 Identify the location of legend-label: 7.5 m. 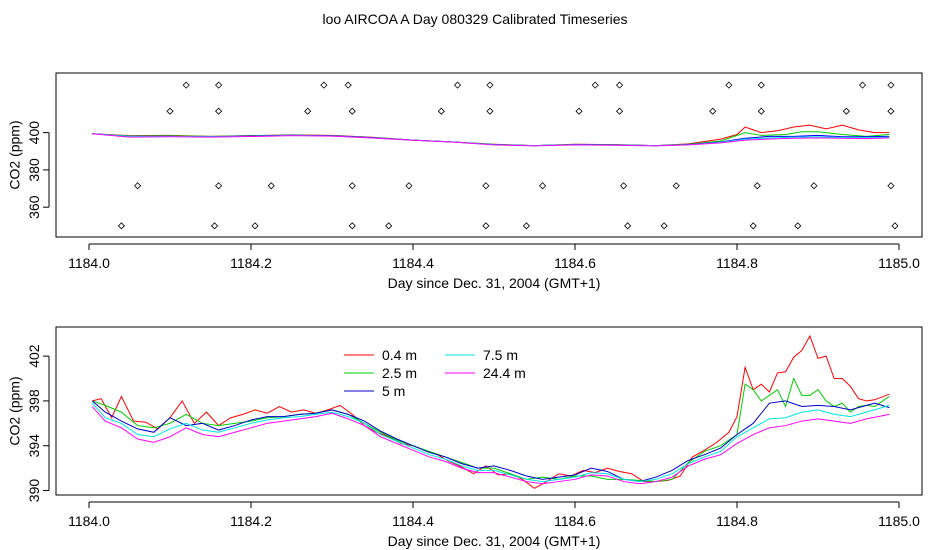
(500, 355).